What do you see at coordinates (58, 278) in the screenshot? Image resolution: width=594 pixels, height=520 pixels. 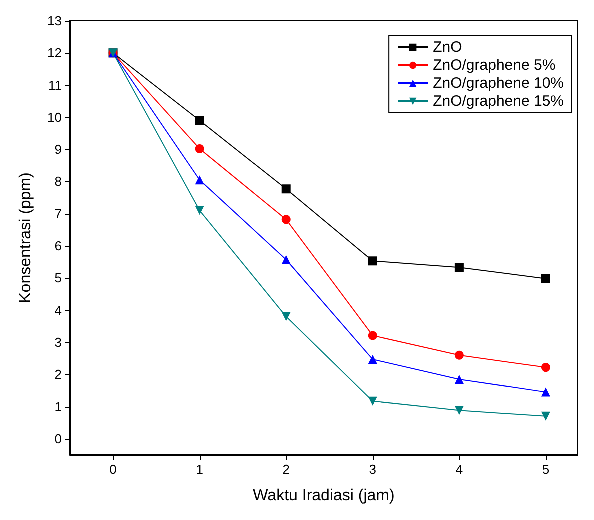 I see `y-tick-label: 5` at bounding box center [58, 278].